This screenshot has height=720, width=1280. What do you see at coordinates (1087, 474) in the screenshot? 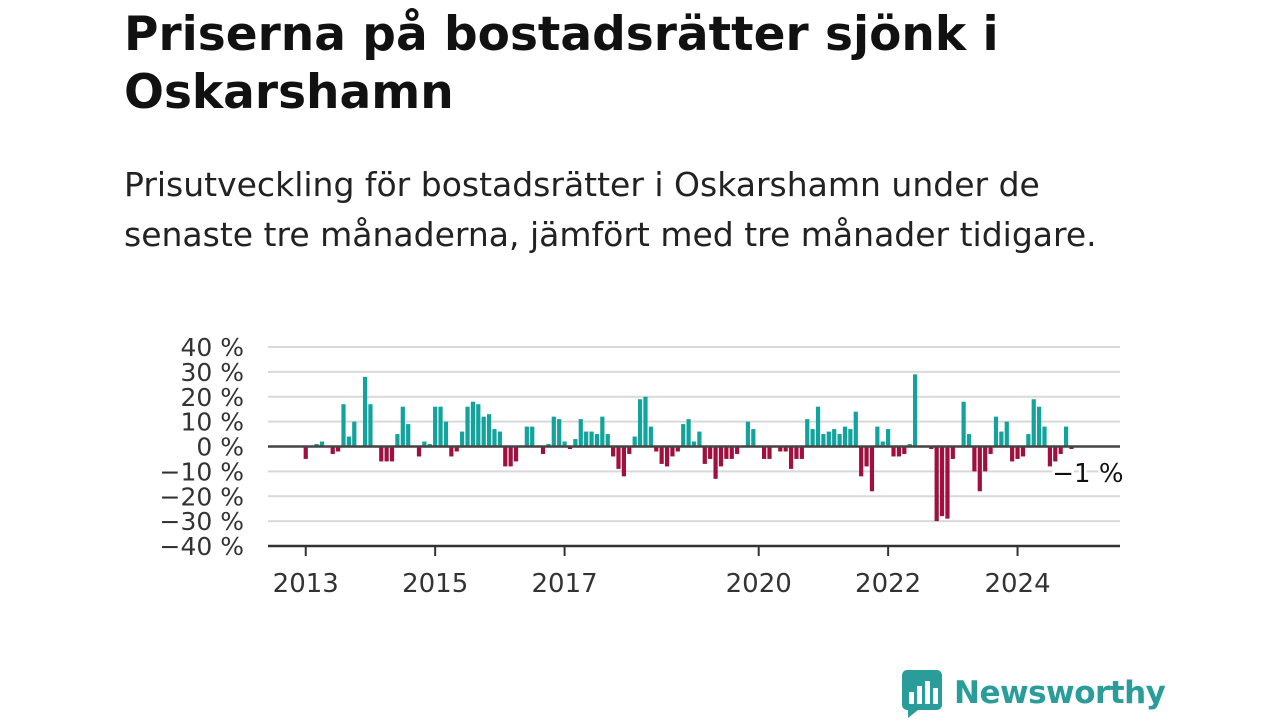
I see `latest-value-label: −1 %` at bounding box center [1087, 474].